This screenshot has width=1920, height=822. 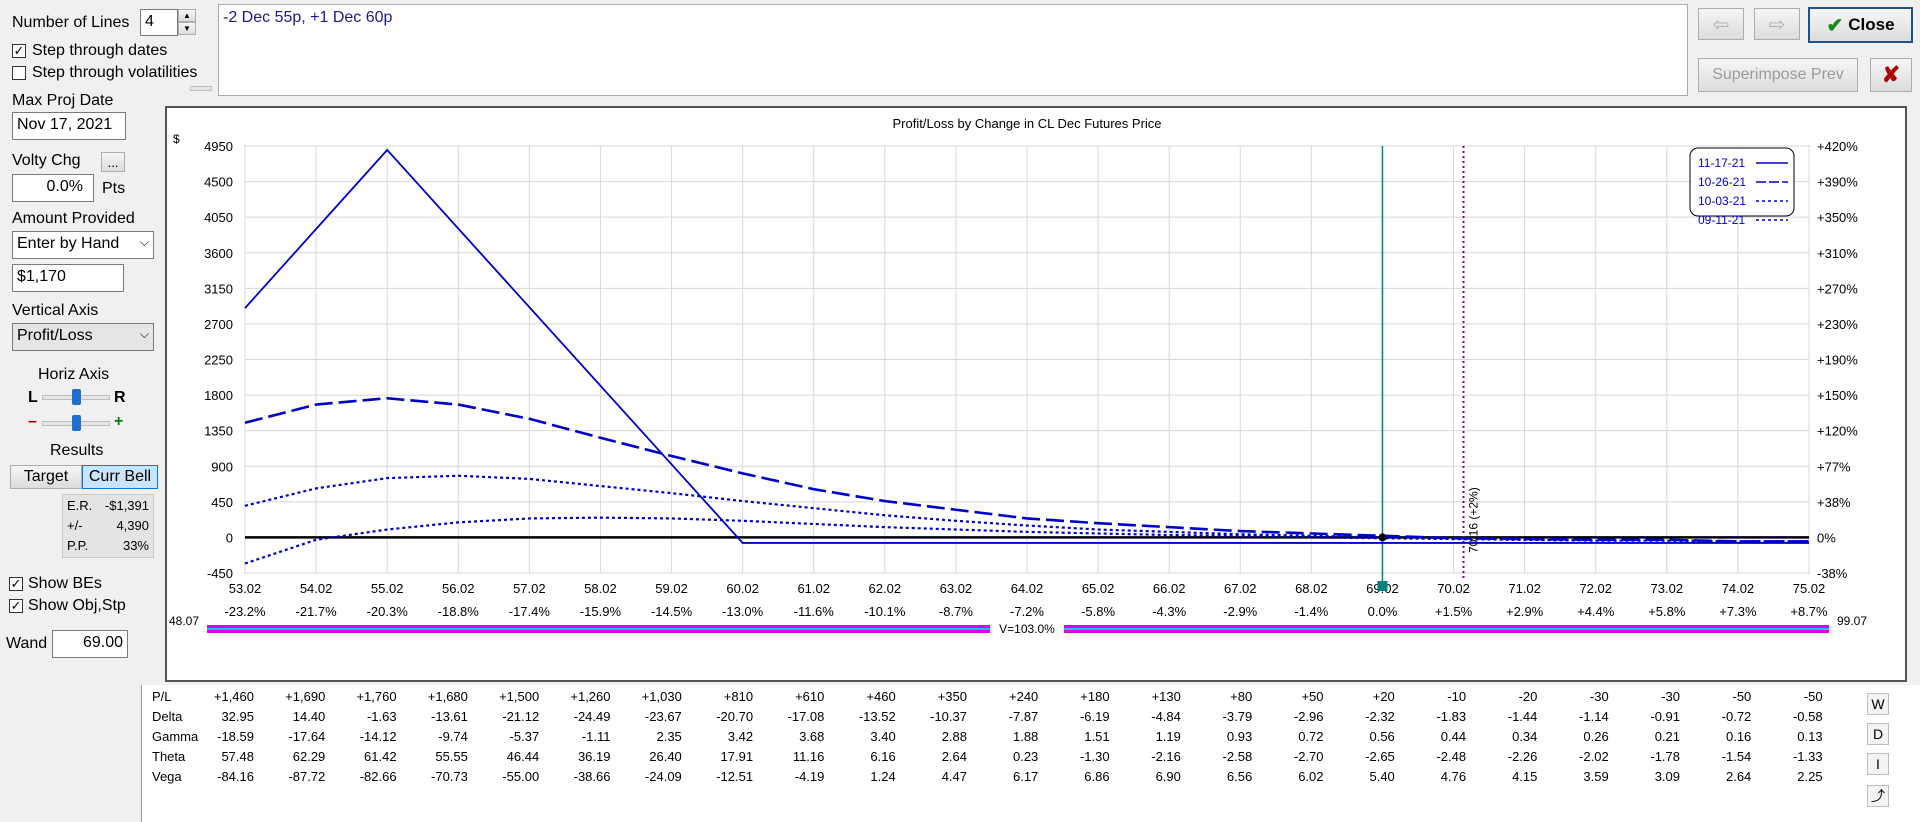 What do you see at coordinates (1810, 776) in the screenshot?
I see `greeks-cell: 2.25` at bounding box center [1810, 776].